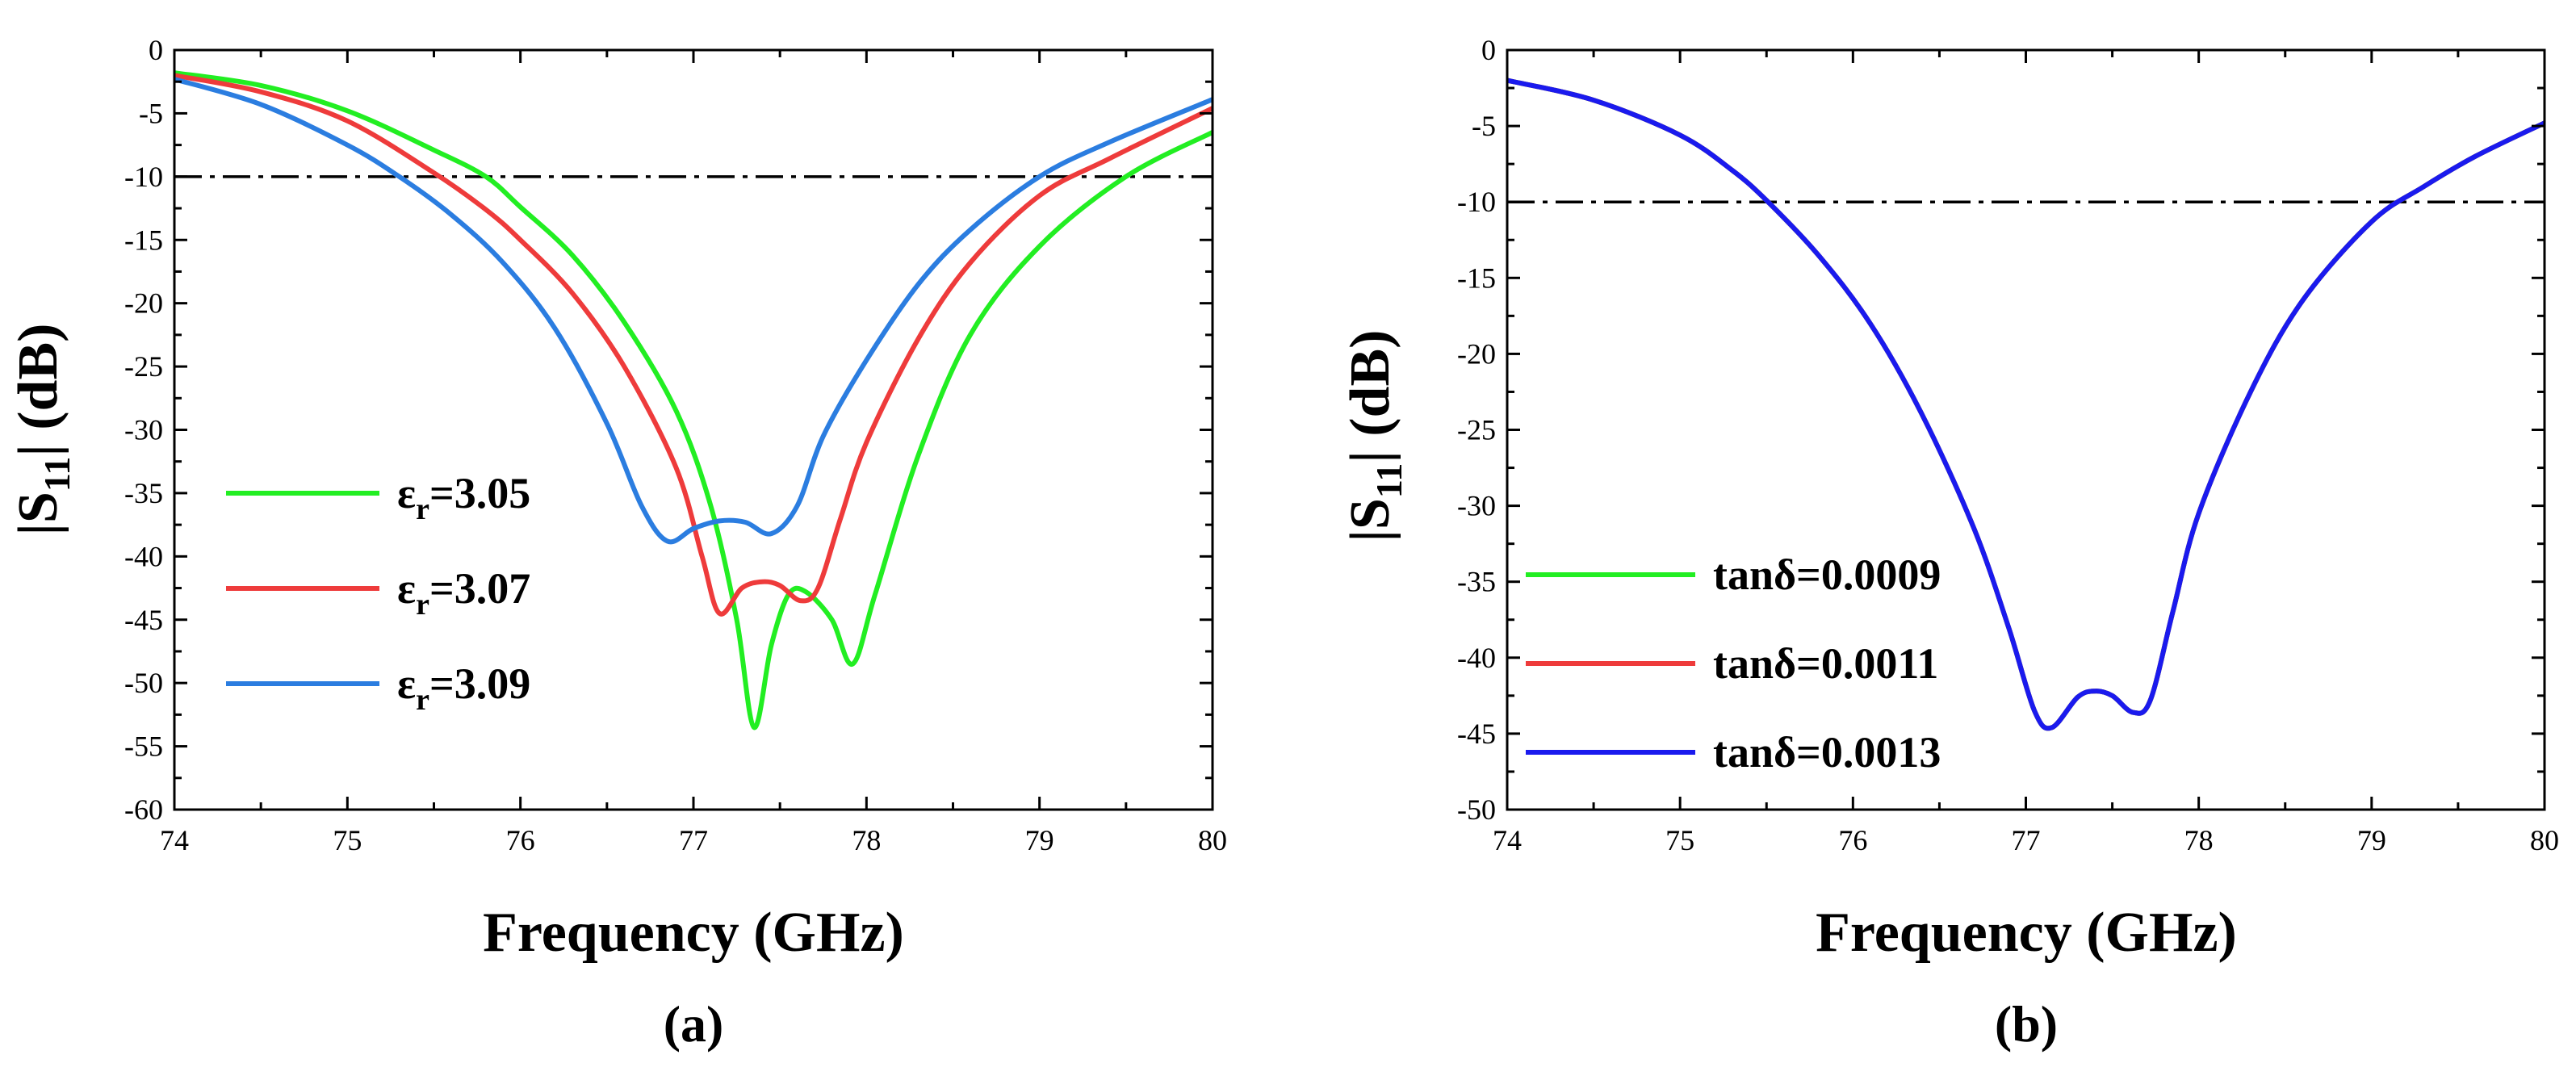  Describe the element at coordinates (143, 809) in the screenshot. I see `y-tick-label: -60` at that location.